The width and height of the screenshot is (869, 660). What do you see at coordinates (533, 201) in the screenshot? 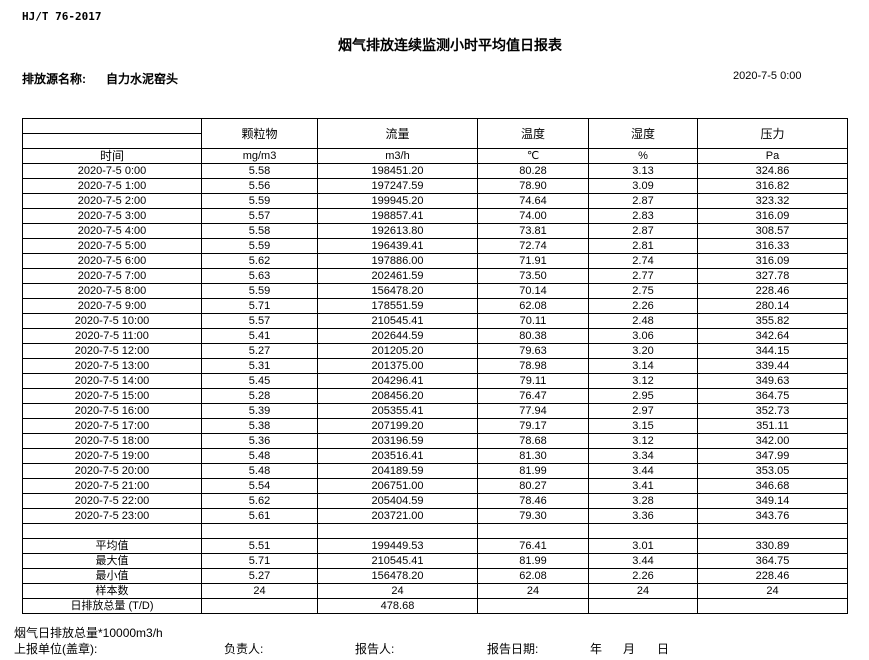
I see `cell: 74.64` at bounding box center [533, 201].